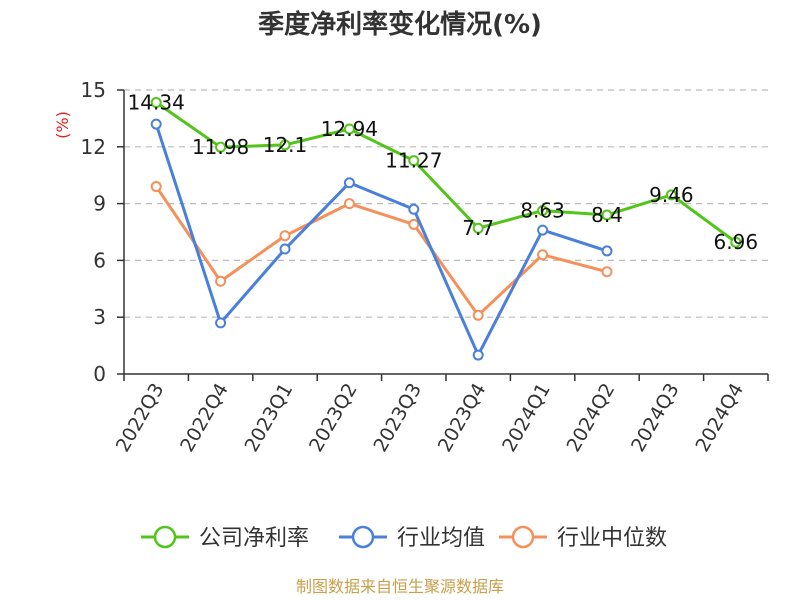 The image size is (800, 600). Describe the element at coordinates (400, 24) in the screenshot. I see `chart-title: 季度净利率变化情况(%)` at that location.